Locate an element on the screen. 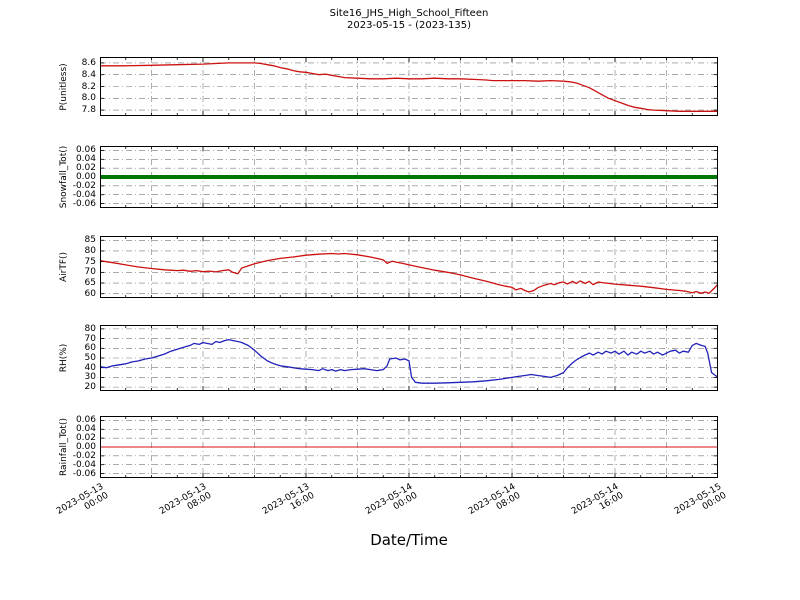 This screenshot has width=800, height=600. x-tick-label: 2023-05-14 08:00 is located at coordinates (494, 499).